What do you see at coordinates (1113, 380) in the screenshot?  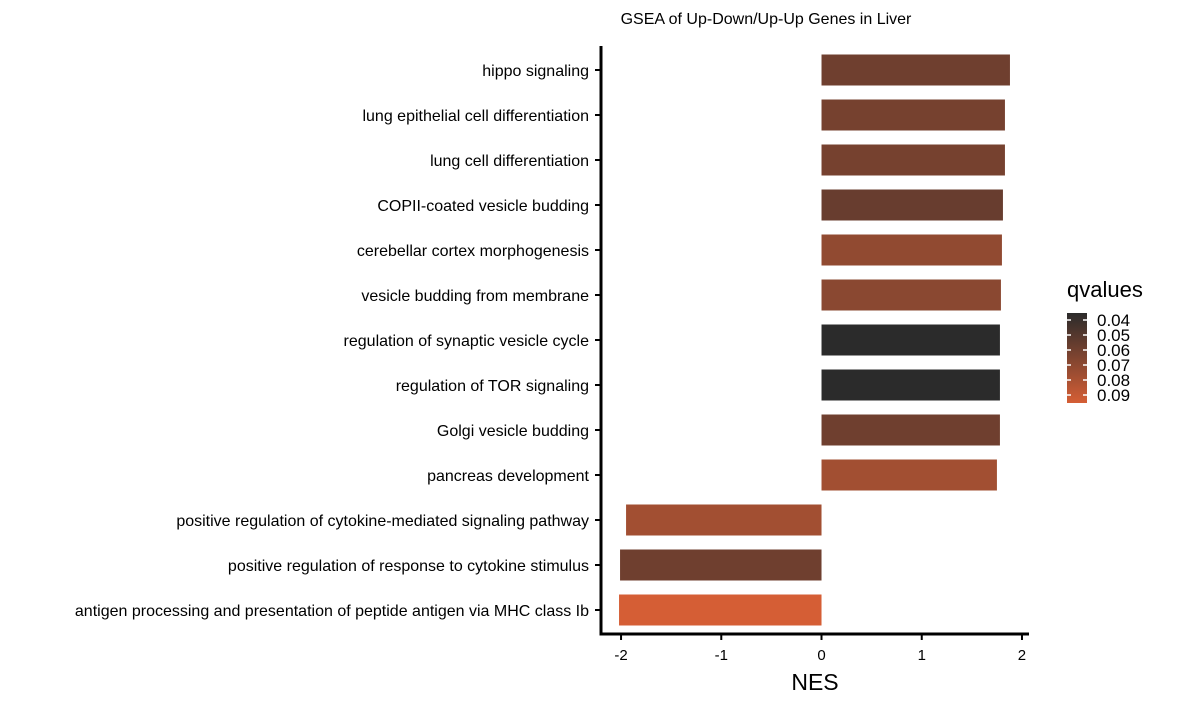 I see `legend-label: 0.08` at bounding box center [1113, 380].